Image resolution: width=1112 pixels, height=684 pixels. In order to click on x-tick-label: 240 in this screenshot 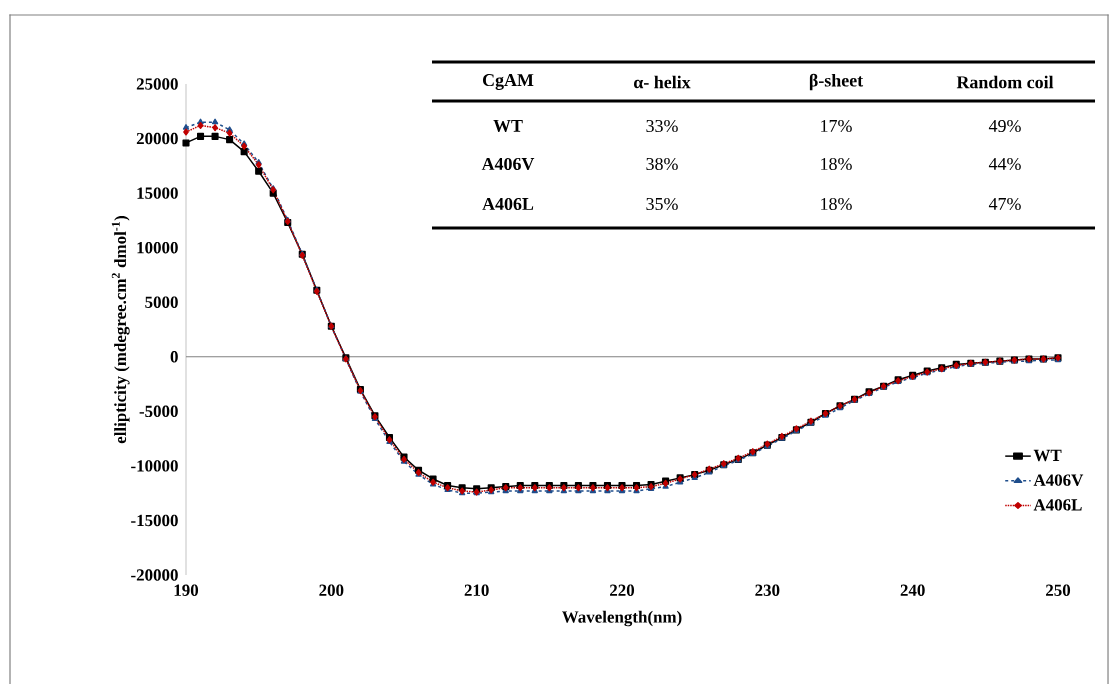, I will do `click(912, 590)`.